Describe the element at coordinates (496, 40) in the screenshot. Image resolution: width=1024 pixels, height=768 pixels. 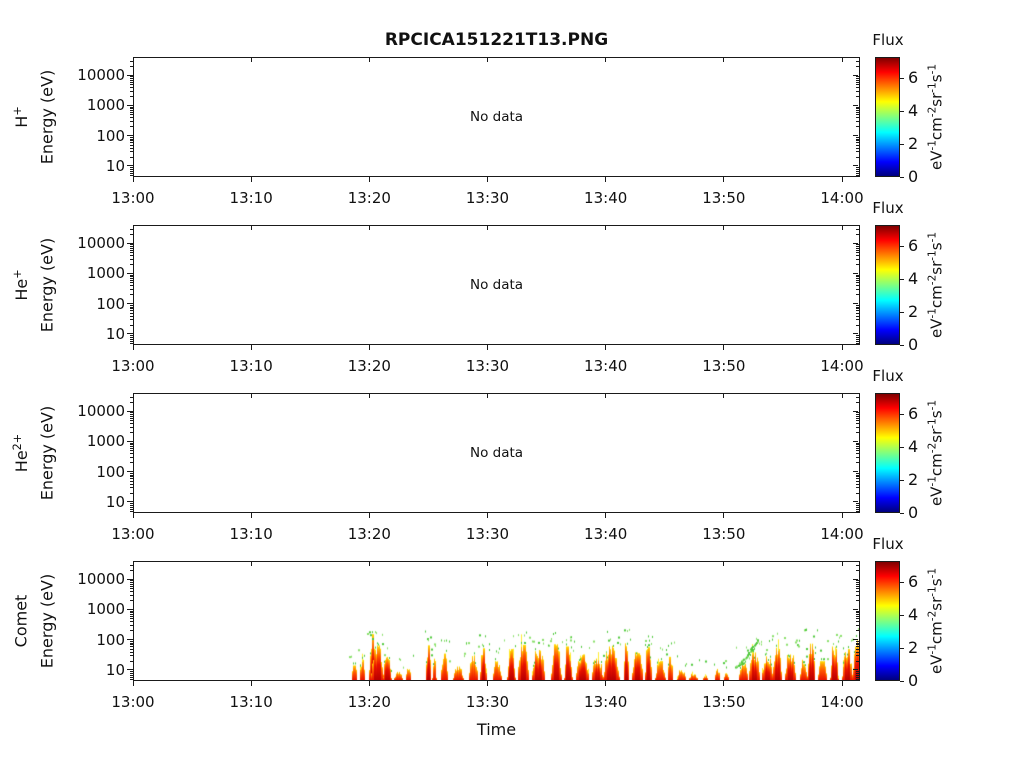
I see `figure-title: RPCICA151221T13.PNG` at that location.